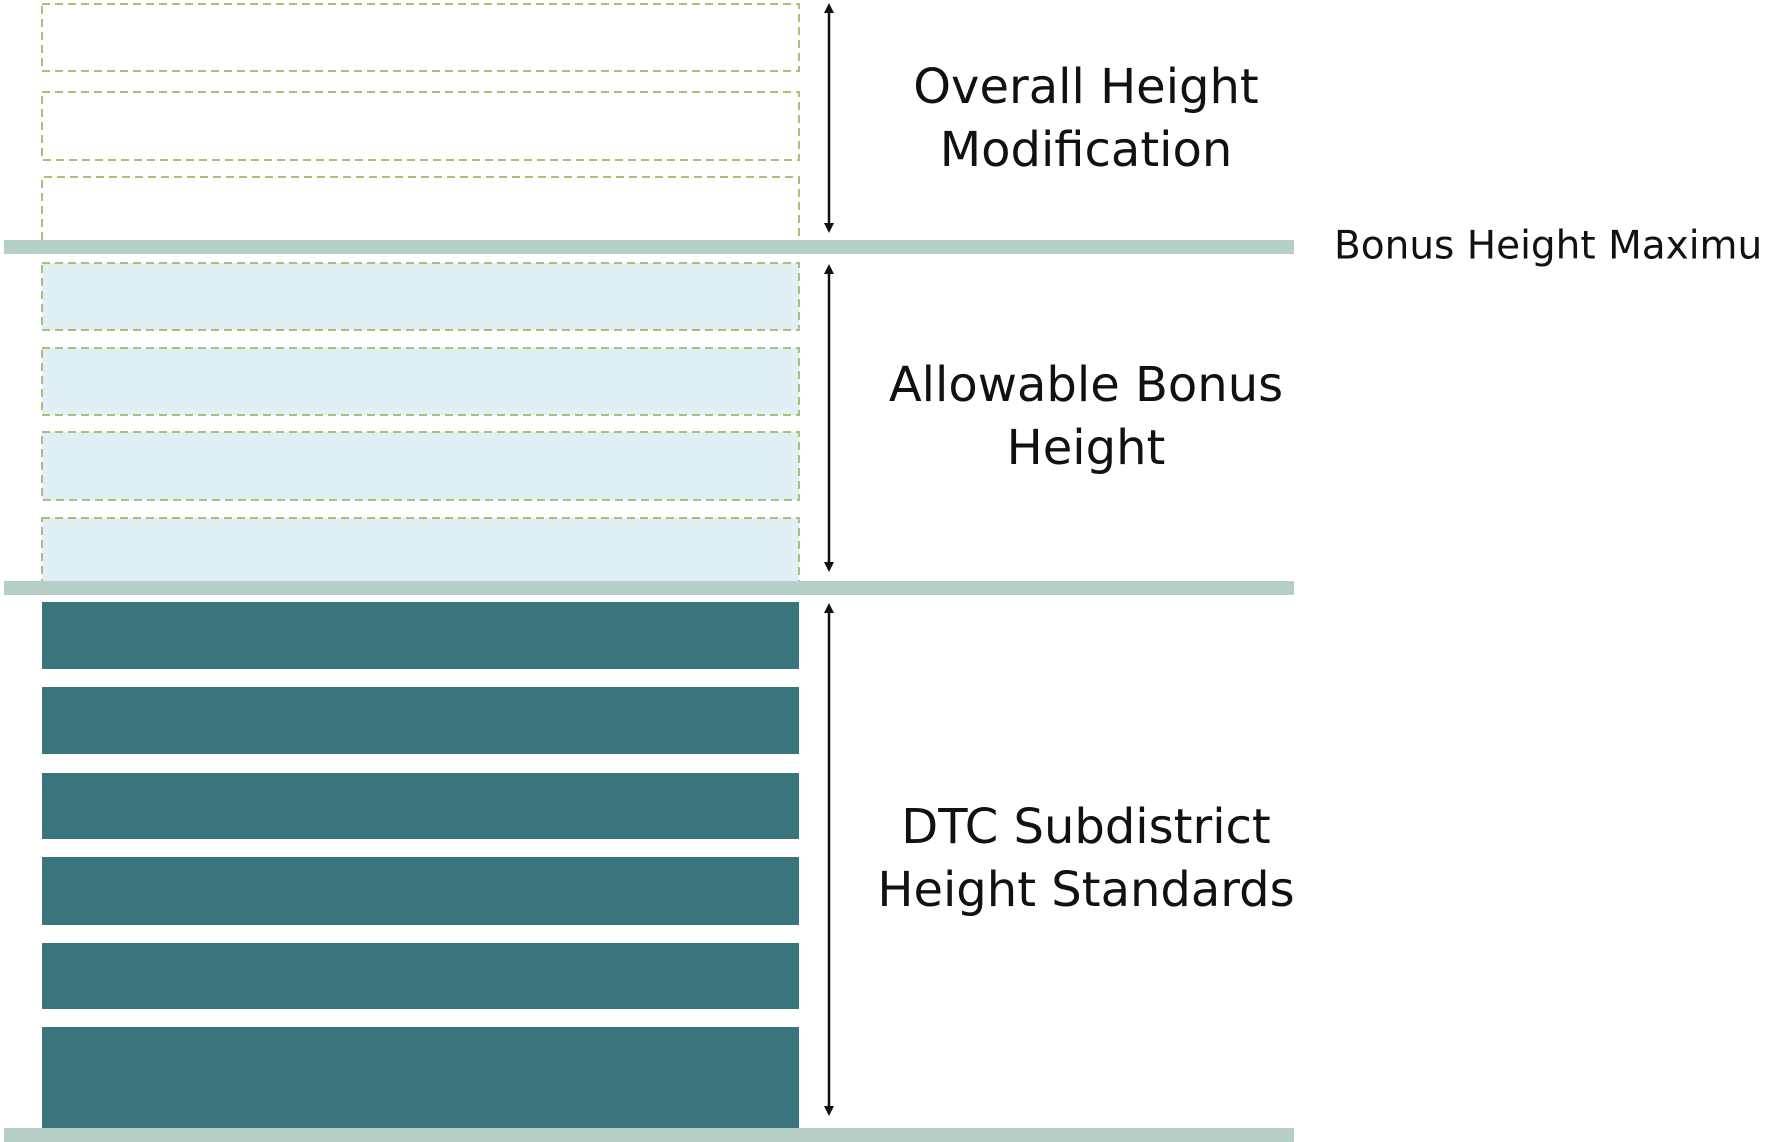 The width and height of the screenshot is (1765, 1142). I want to click on bonus-floors, so click(420, 422).